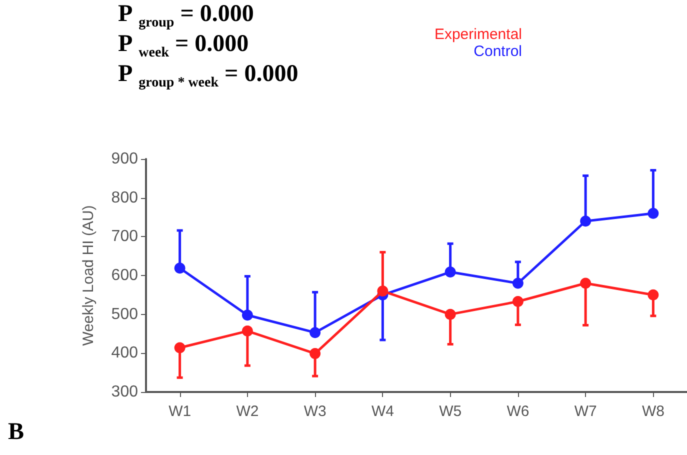 The width and height of the screenshot is (687, 455). What do you see at coordinates (382, 411) in the screenshot?
I see `x-tick-label: W4` at bounding box center [382, 411].